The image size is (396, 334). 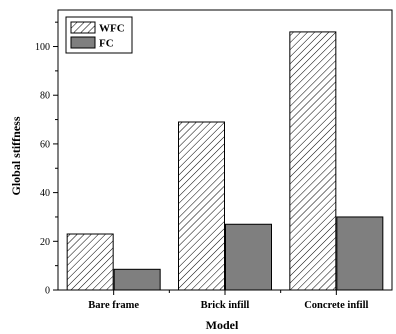 I want to click on bar-fc-brick-infill, so click(x=248, y=257).